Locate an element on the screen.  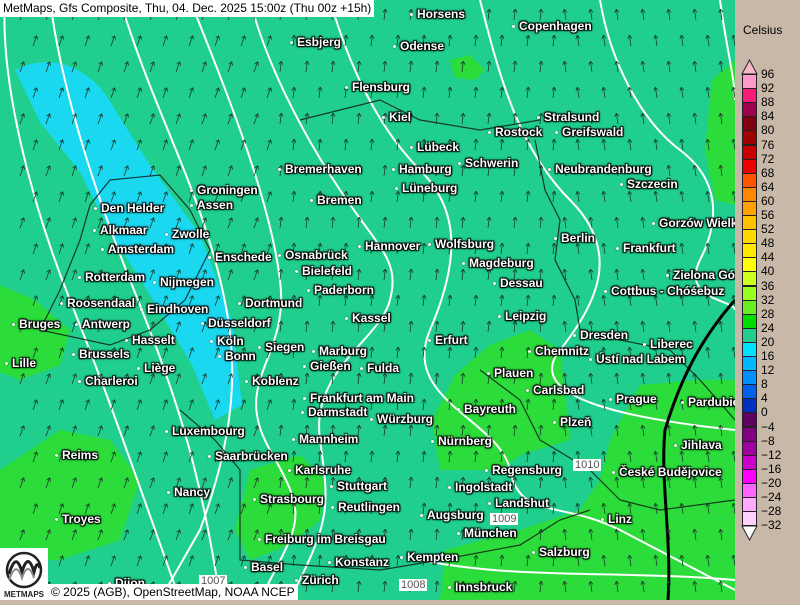
city-label: Bruges is located at coordinates (36, 324).